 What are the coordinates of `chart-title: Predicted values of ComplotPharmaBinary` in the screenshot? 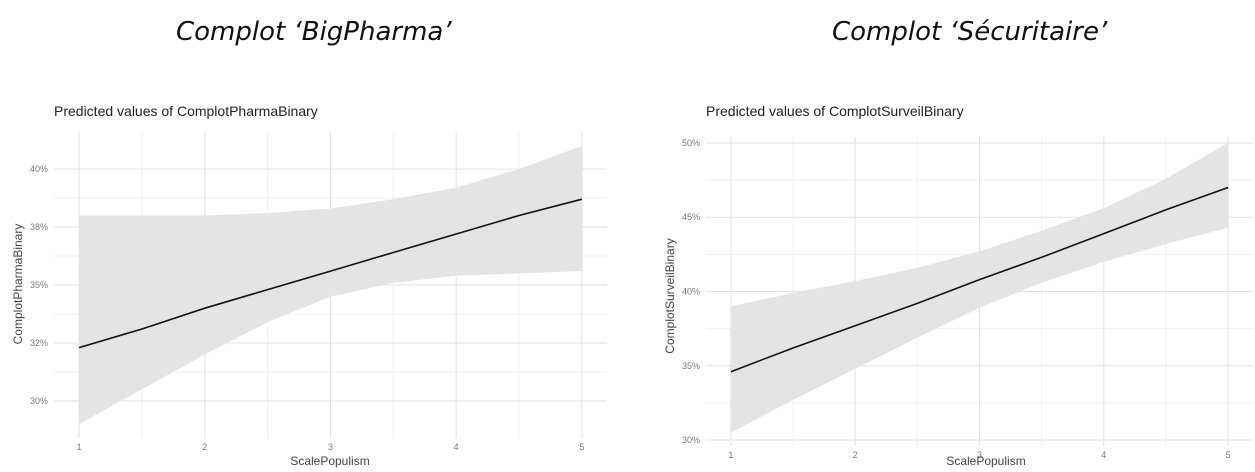 It's located at (186, 111).